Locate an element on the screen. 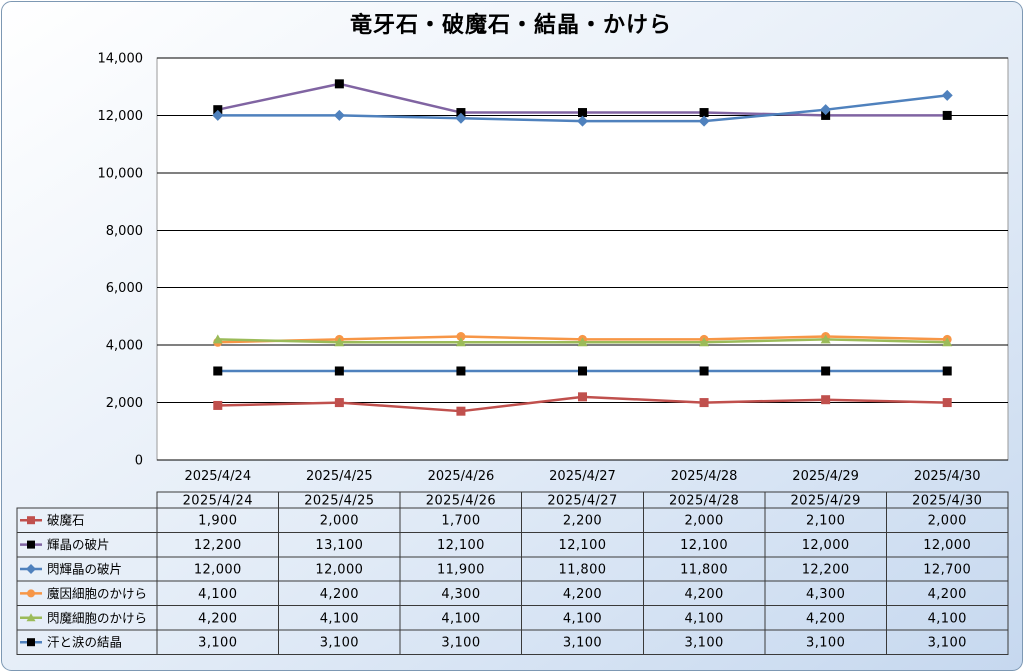  y-tick-label: 6,000 is located at coordinates (124, 288).